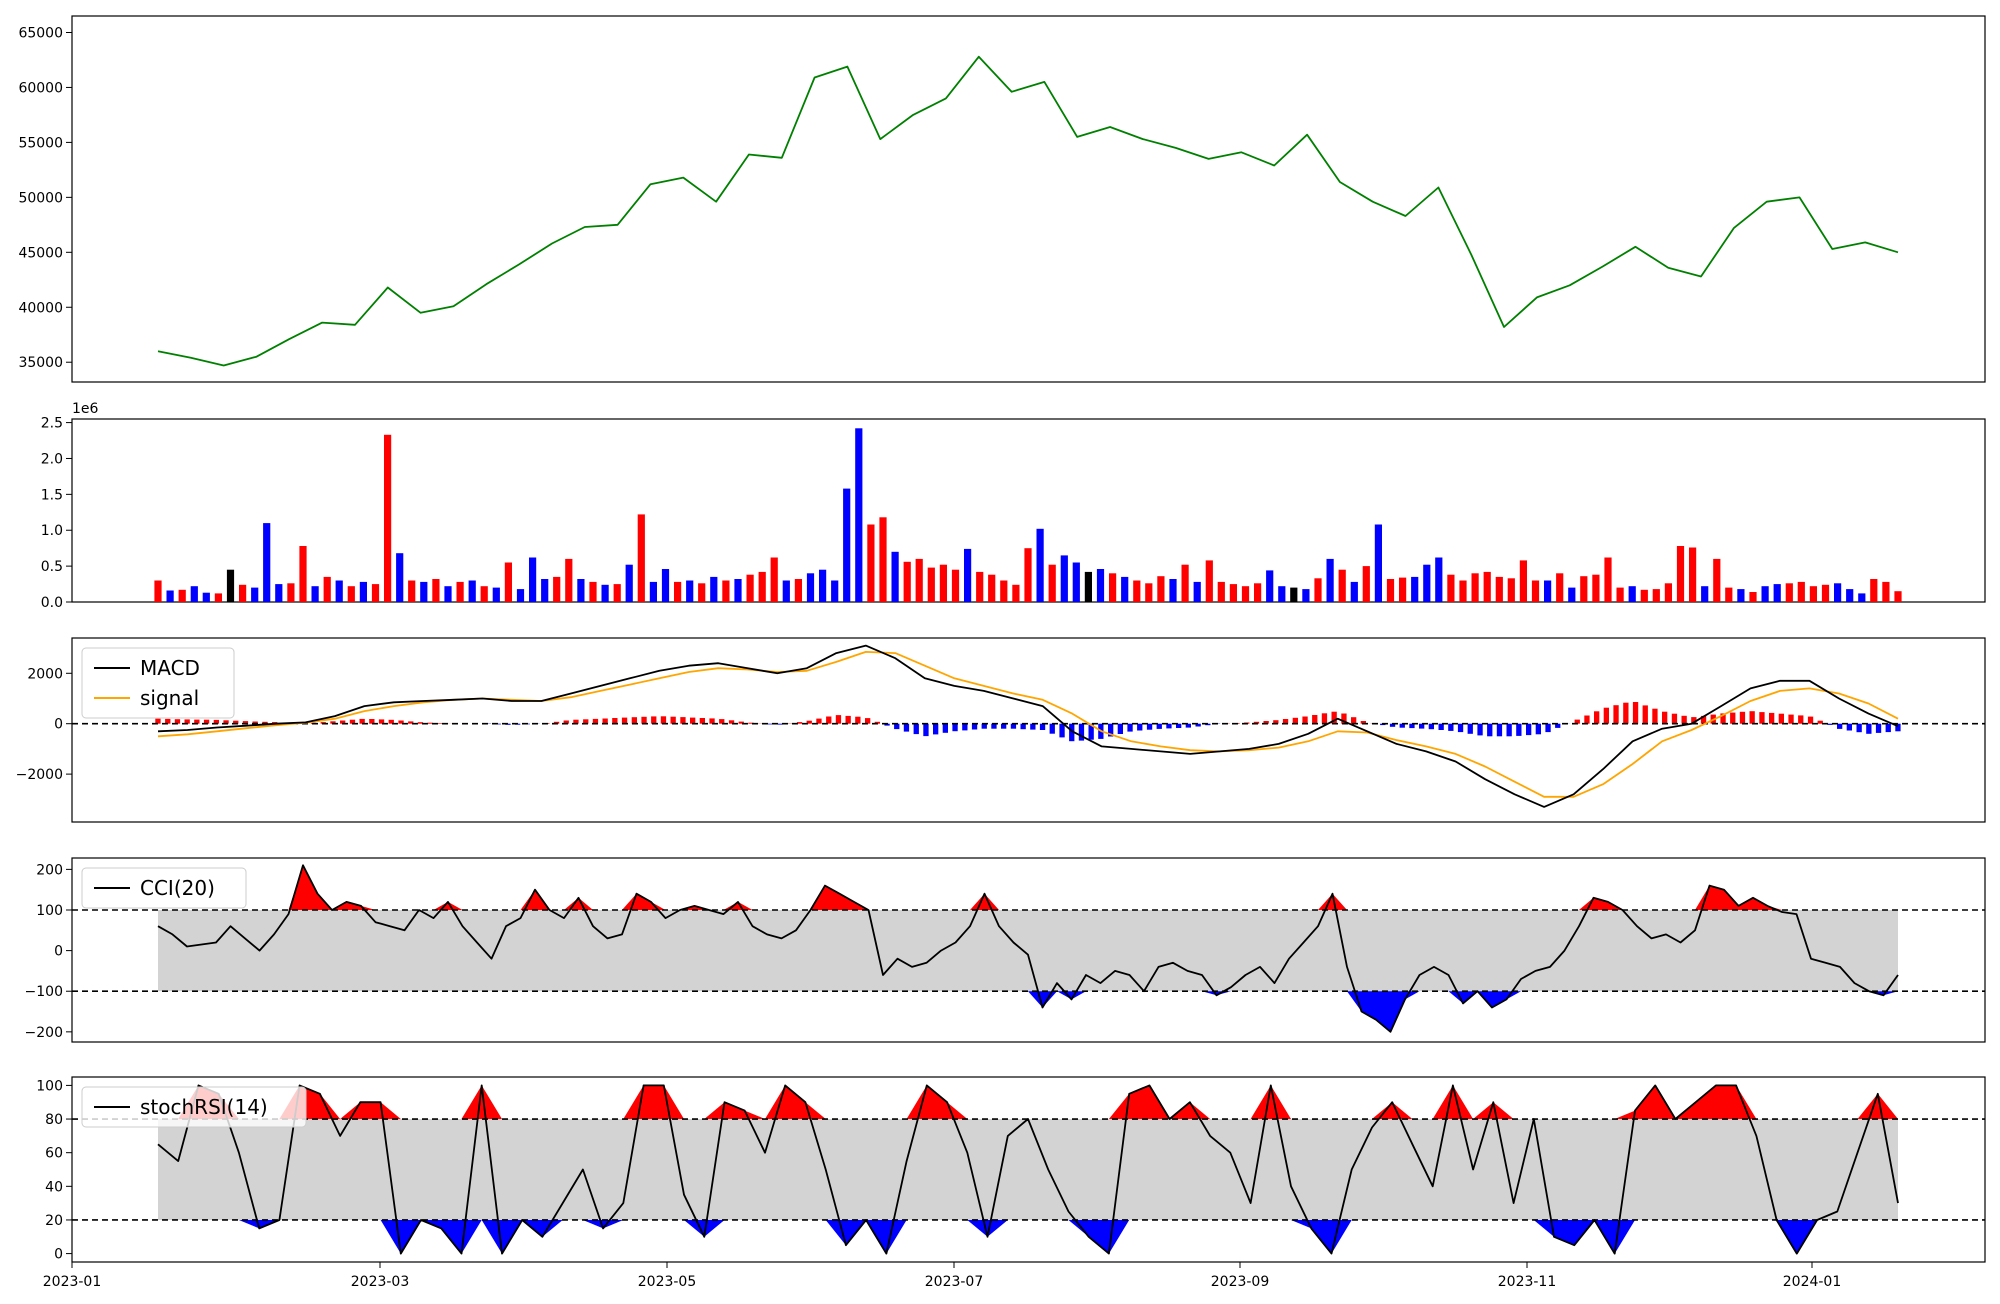 The height and width of the screenshot is (1304, 2000). I want to click on price-ytick-label: 50000, so click(40, 198).